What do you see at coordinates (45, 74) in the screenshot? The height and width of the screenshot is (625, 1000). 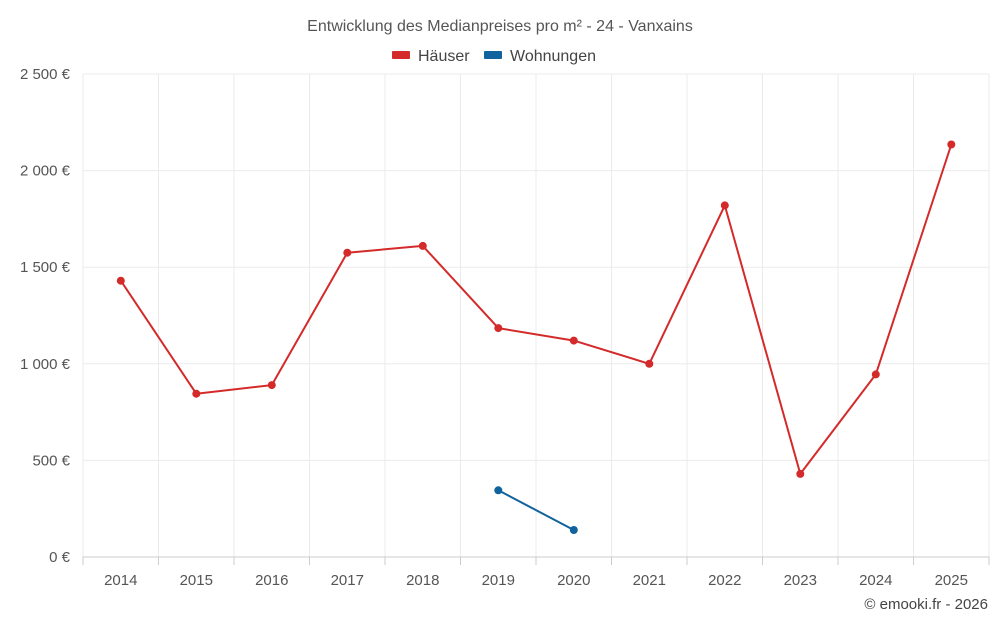 I see `y-tick-label: 2 500 €` at bounding box center [45, 74].